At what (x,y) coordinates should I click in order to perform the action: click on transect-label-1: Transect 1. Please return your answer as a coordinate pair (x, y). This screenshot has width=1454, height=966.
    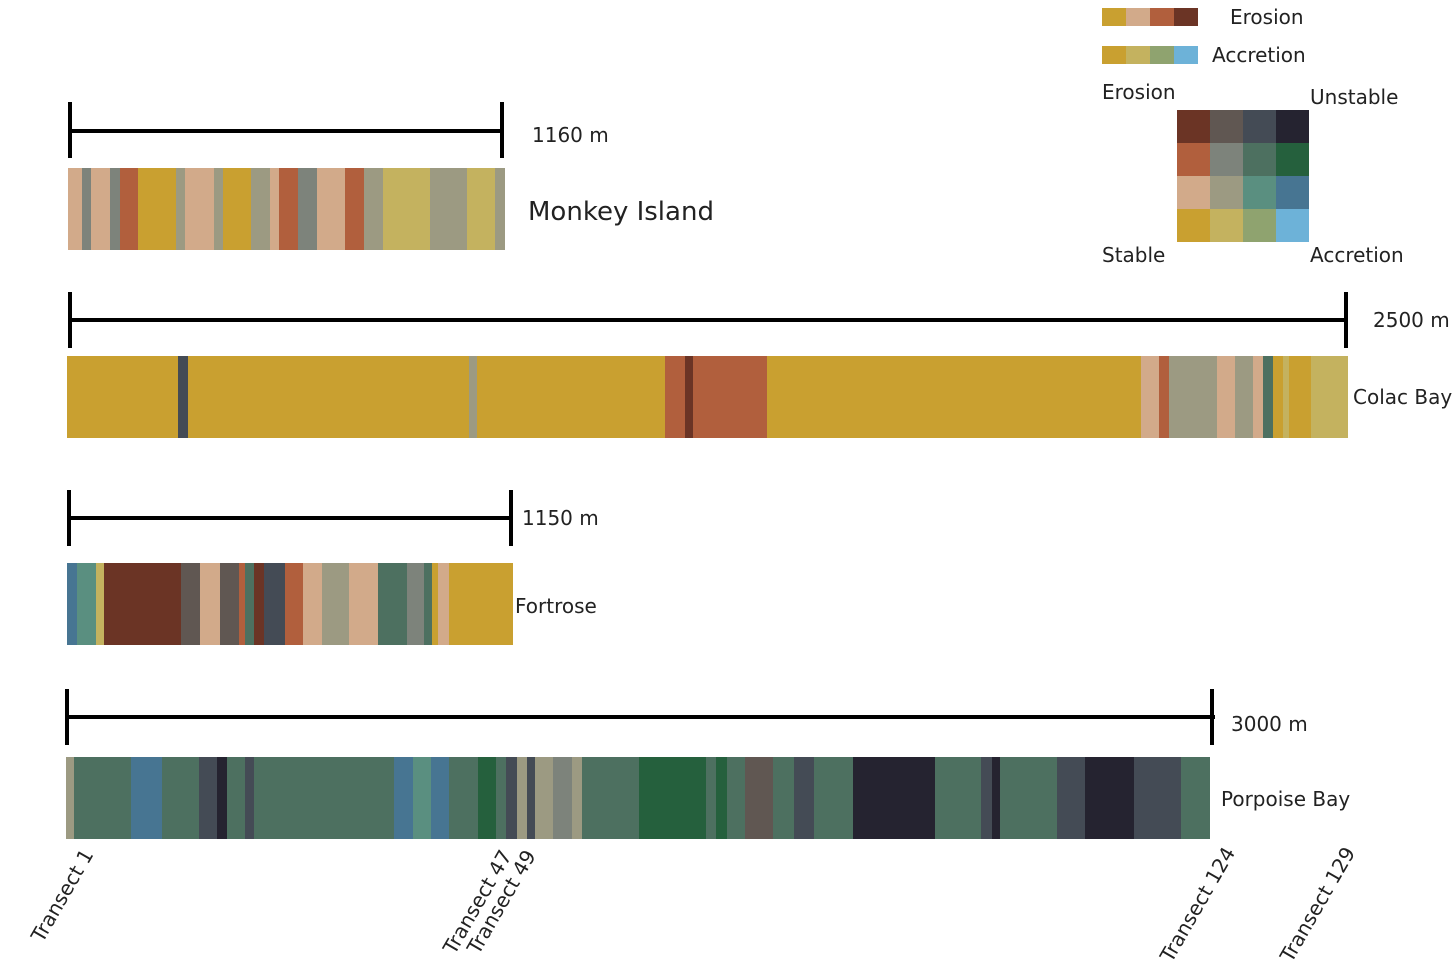
    Looking at the image, I should click on (62, 895).